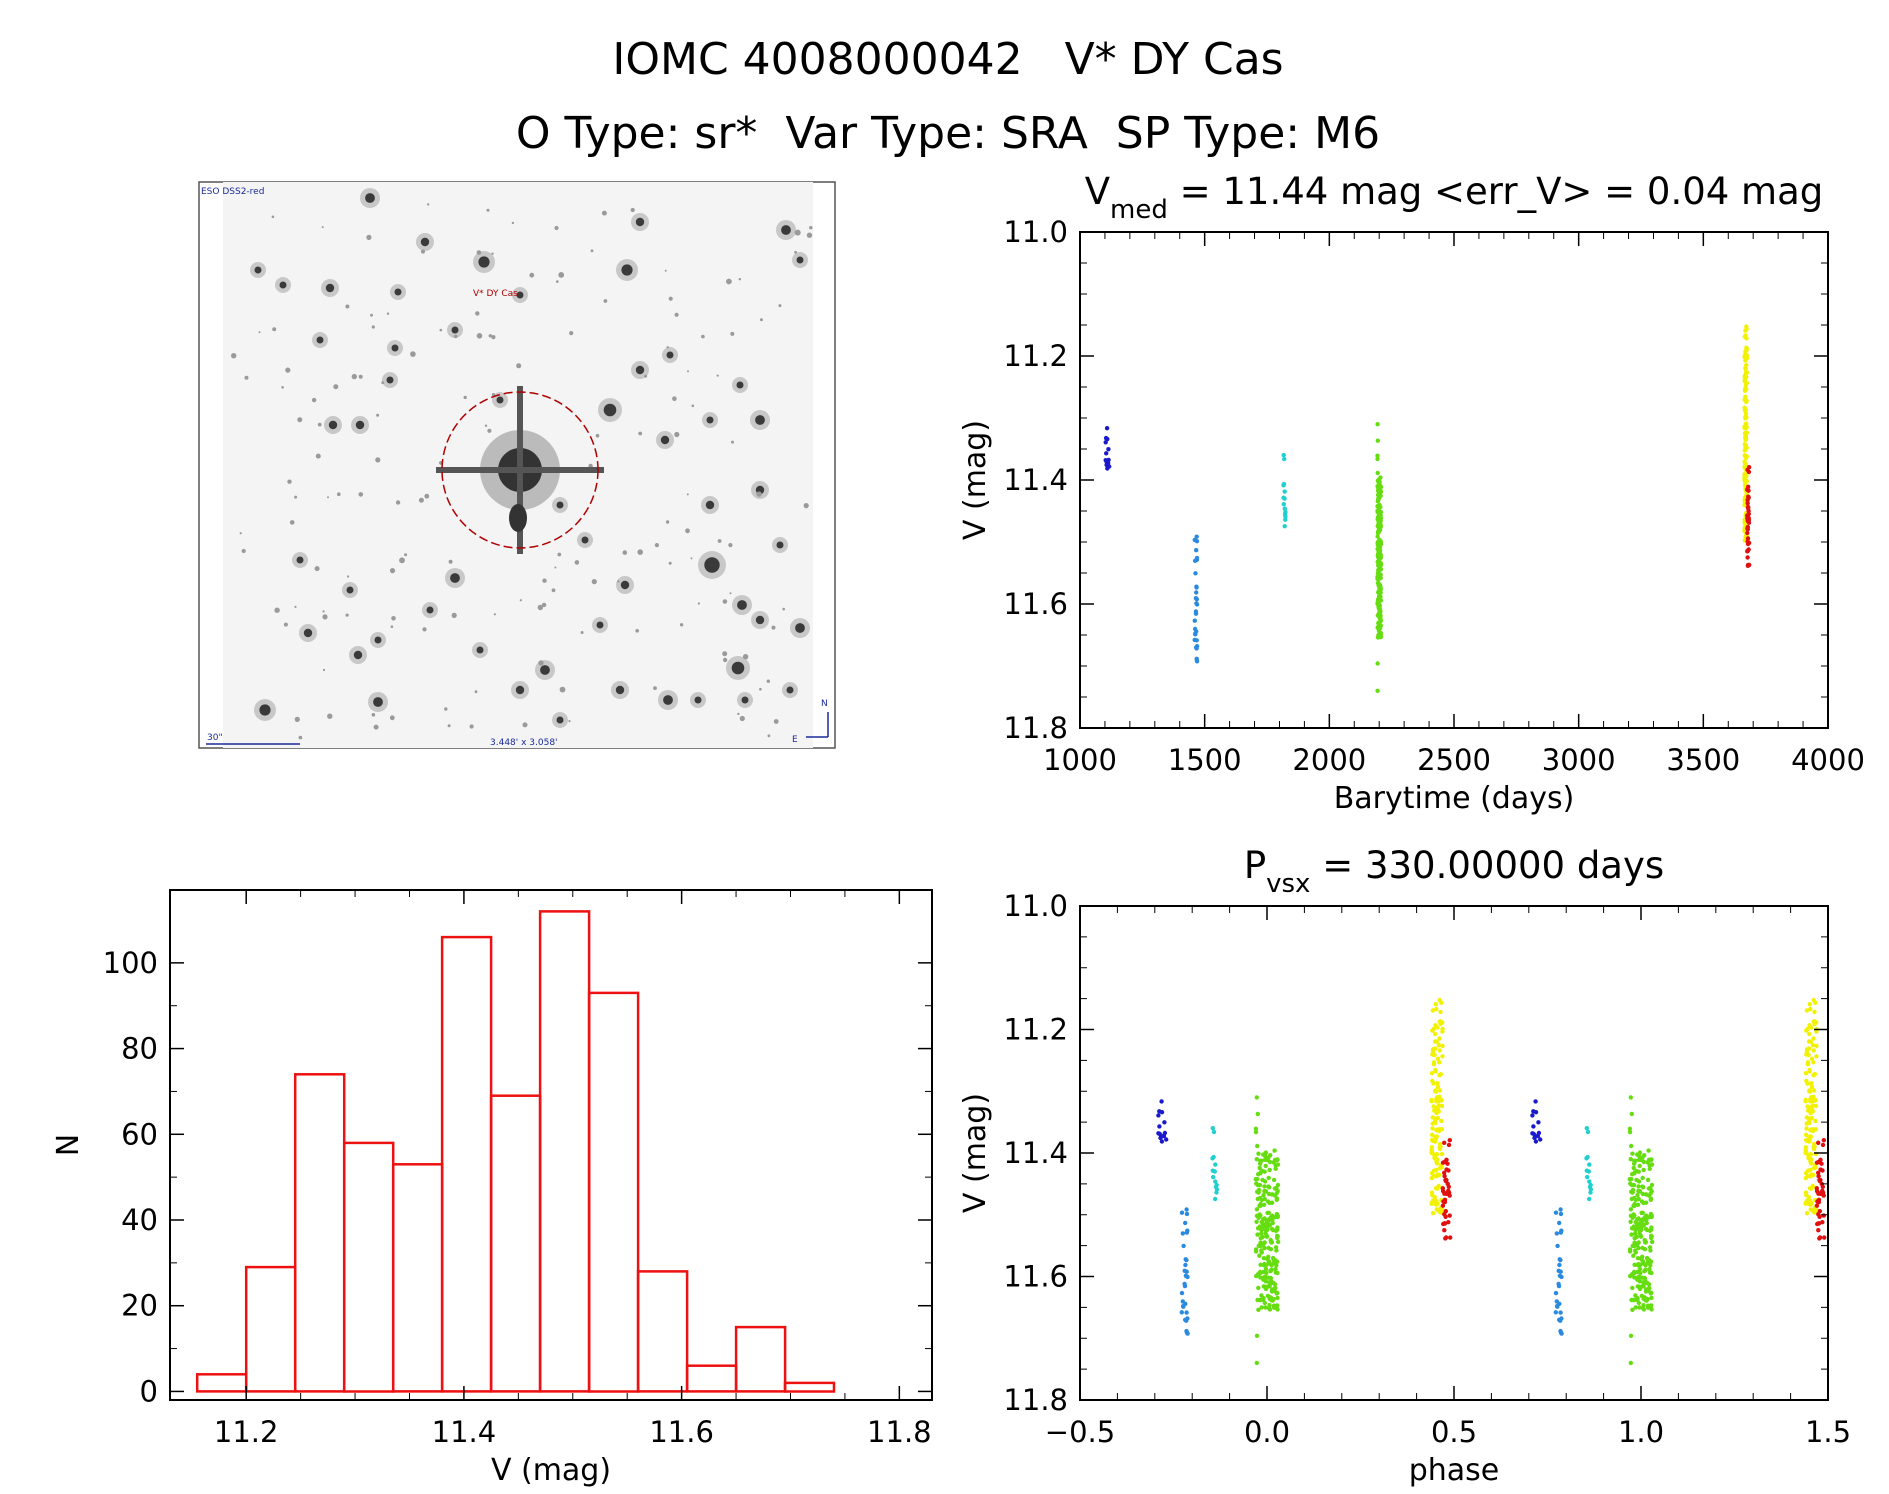  I want to click on y-tick-label: 60, so click(139, 1134).